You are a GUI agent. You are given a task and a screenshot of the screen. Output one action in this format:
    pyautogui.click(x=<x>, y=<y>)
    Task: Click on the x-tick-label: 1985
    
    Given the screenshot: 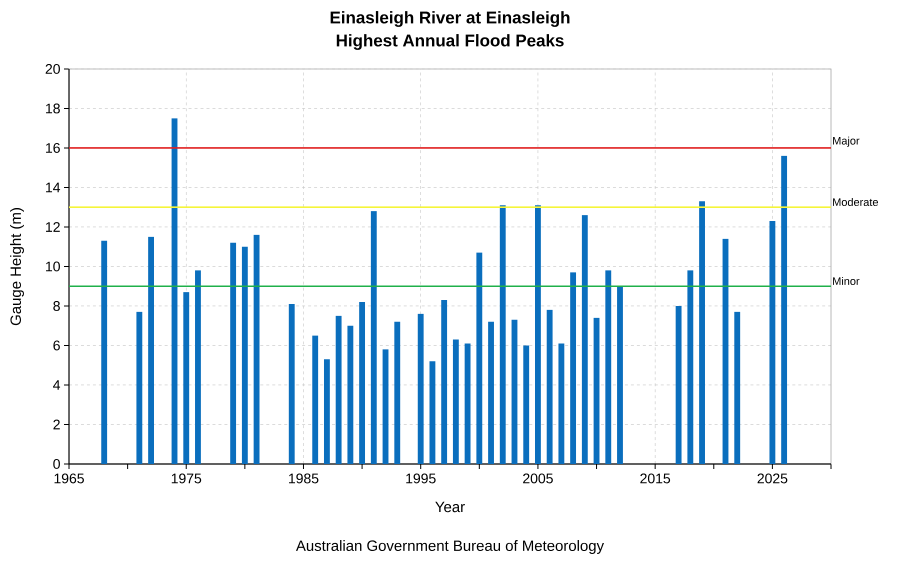 What is the action you would take?
    pyautogui.click(x=303, y=478)
    